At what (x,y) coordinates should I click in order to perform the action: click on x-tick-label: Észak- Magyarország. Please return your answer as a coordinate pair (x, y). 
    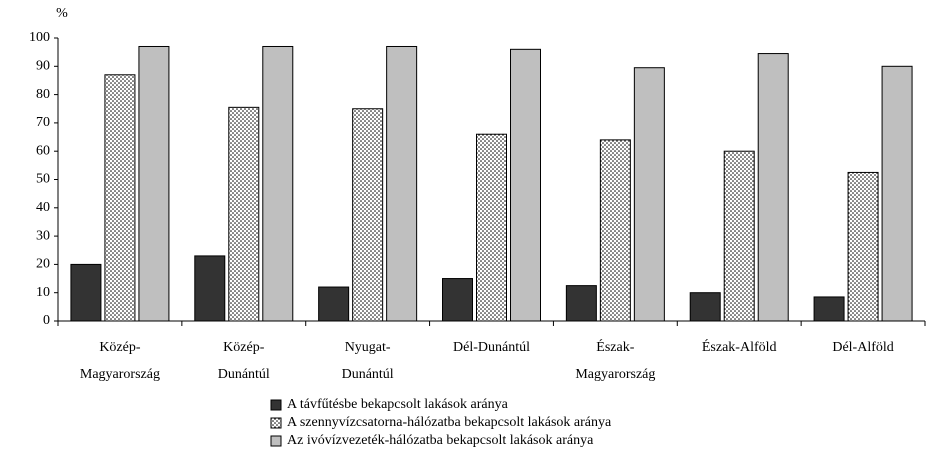
    Looking at the image, I should click on (615, 360).